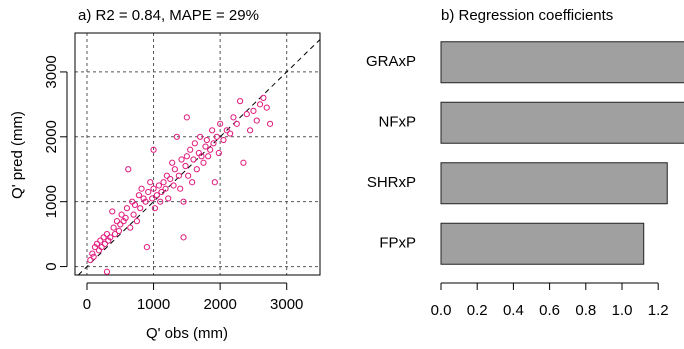 Image resolution: width=684 pixels, height=349 pixels. Describe the element at coordinates (477, 310) in the screenshot. I see `x-tick-label: 0.2` at that location.